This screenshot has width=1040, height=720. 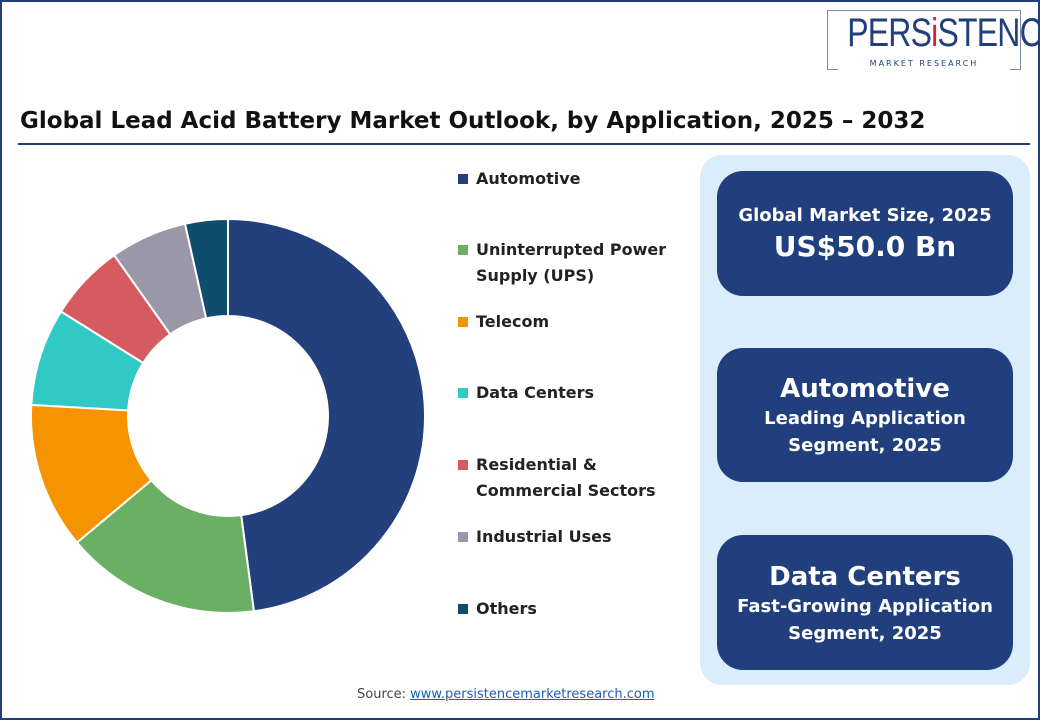 I want to click on logo-subtext: MARKET RESEARCH, so click(x=924, y=64).